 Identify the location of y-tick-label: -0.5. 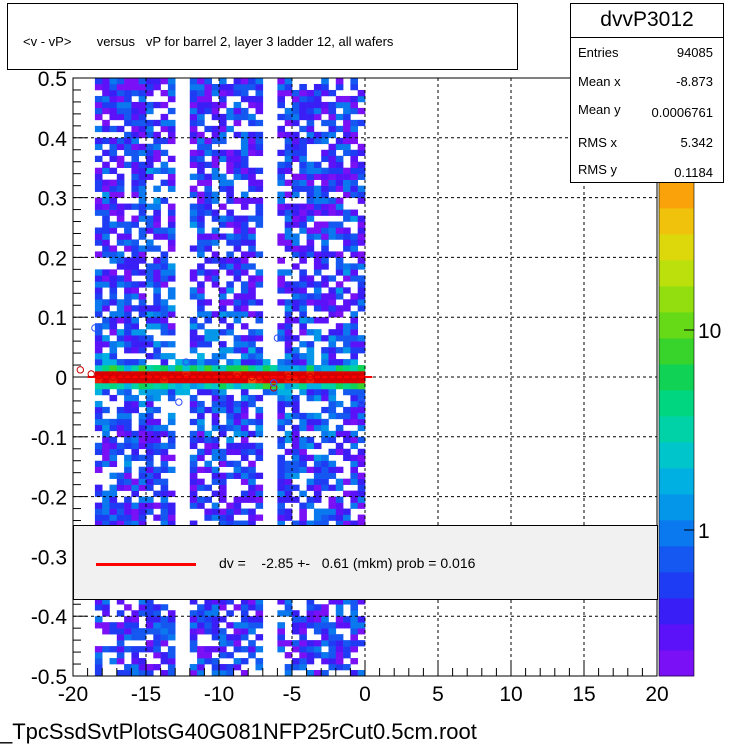
(49, 677).